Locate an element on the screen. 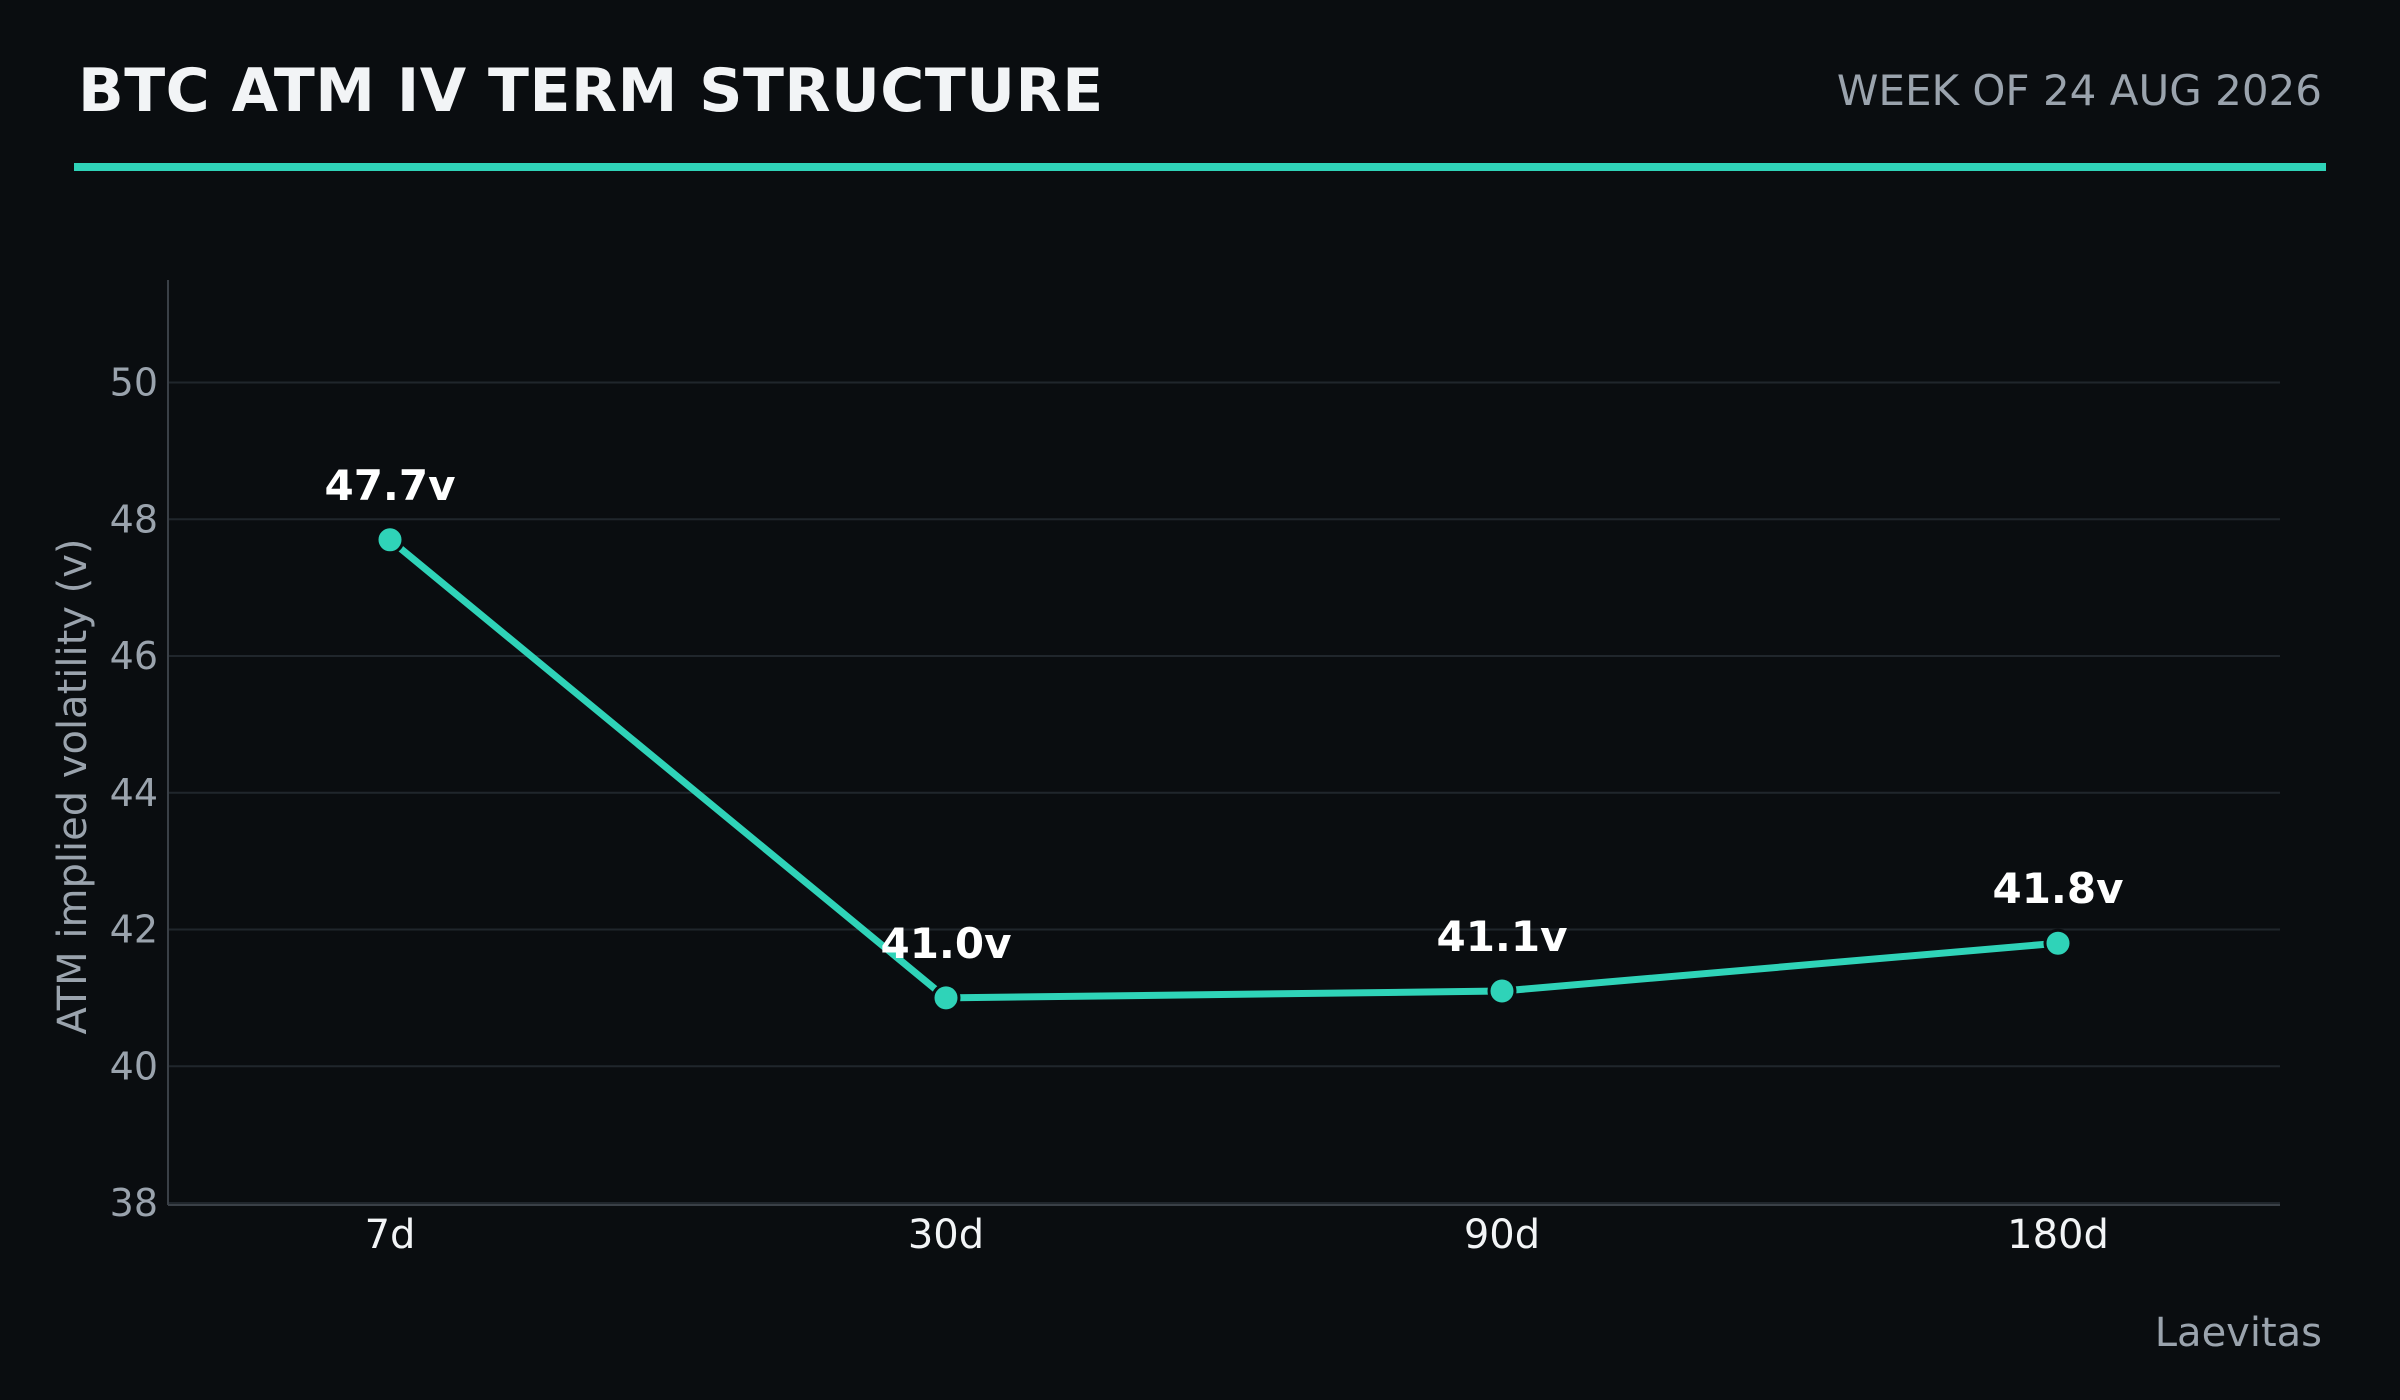  header-divider is located at coordinates (1200, 167).